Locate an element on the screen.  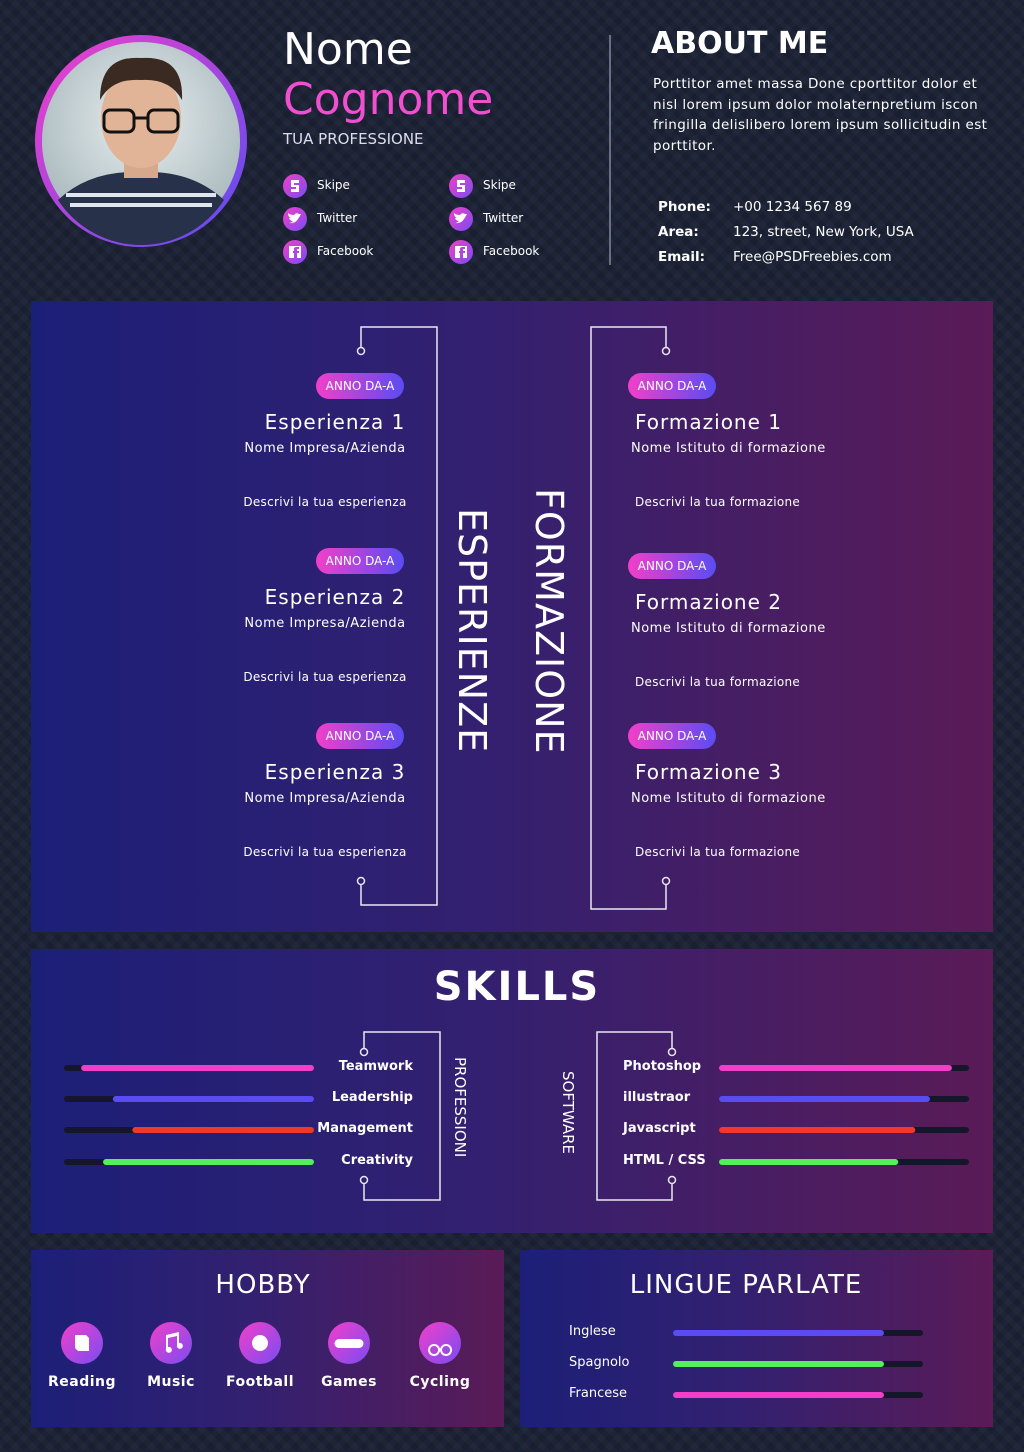
skill-name: illustraor is located at coordinates (657, 1097).